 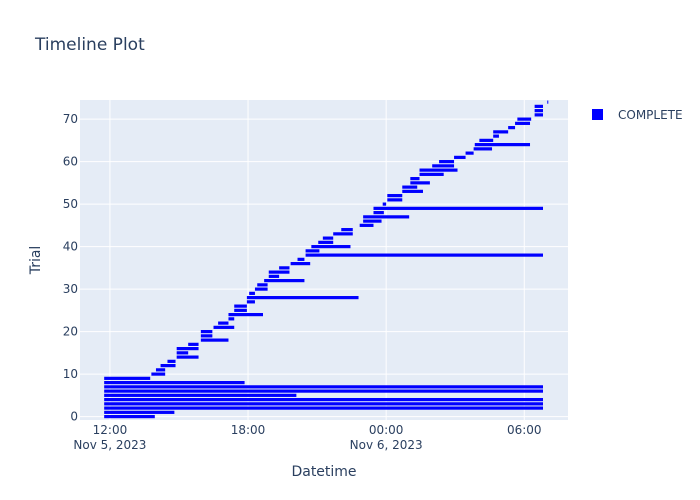 I want to click on x-tick-date-0: Nov 5, 2023, so click(x=109, y=445).